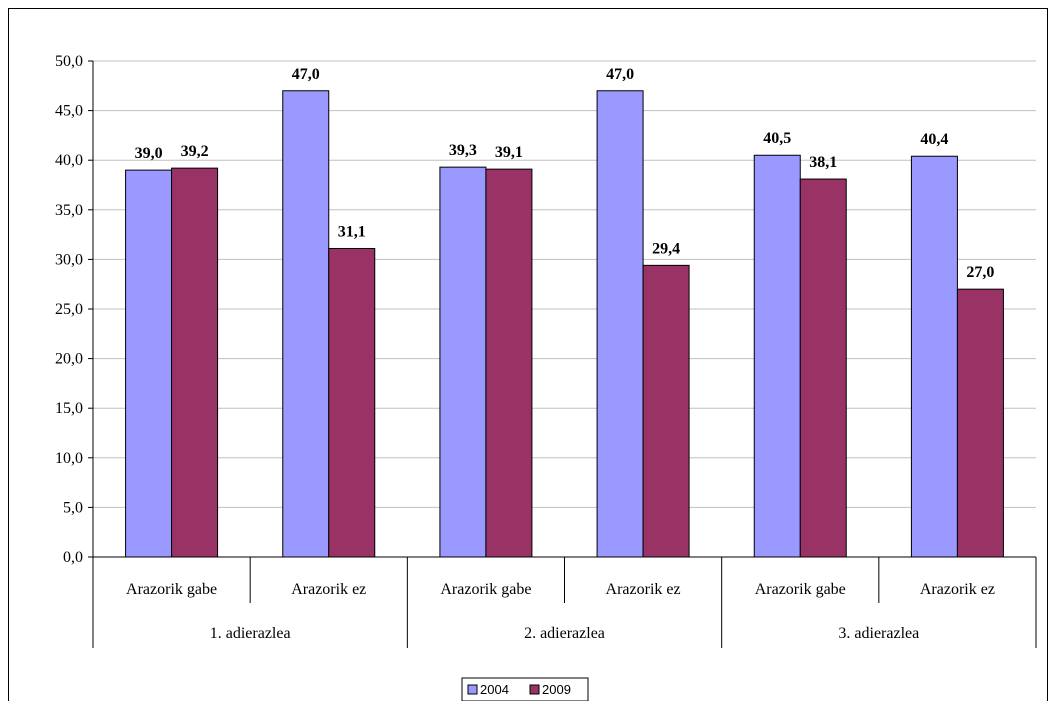 Image resolution: width=1056 pixels, height=701 pixels. What do you see at coordinates (494, 689) in the screenshot?
I see `legend-label: 2004` at bounding box center [494, 689].